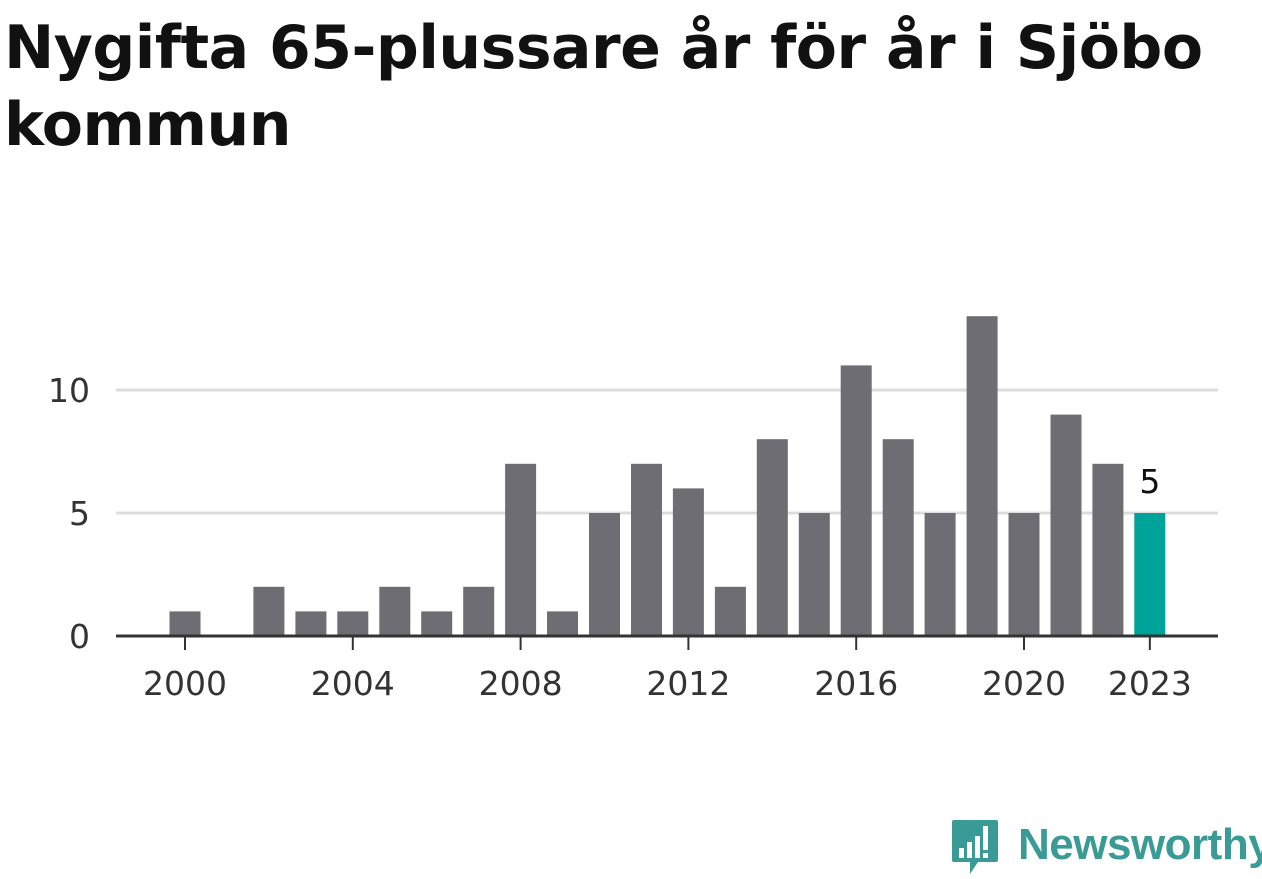  I want to click on y-tick-label: 10, so click(69, 390).